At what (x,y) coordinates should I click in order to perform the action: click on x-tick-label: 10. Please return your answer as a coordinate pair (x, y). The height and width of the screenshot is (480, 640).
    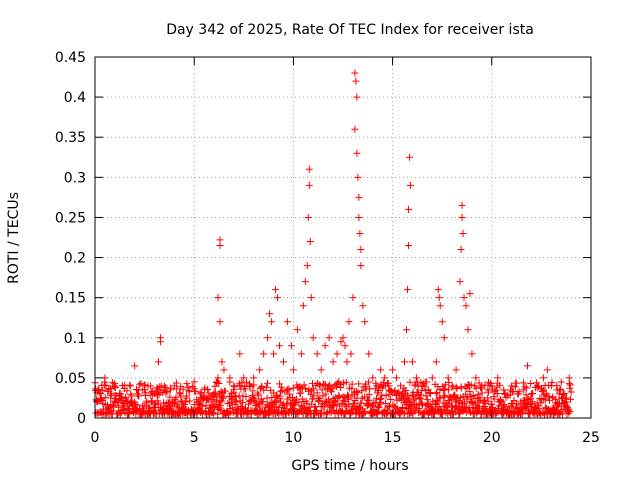
    Looking at the image, I should click on (293, 438).